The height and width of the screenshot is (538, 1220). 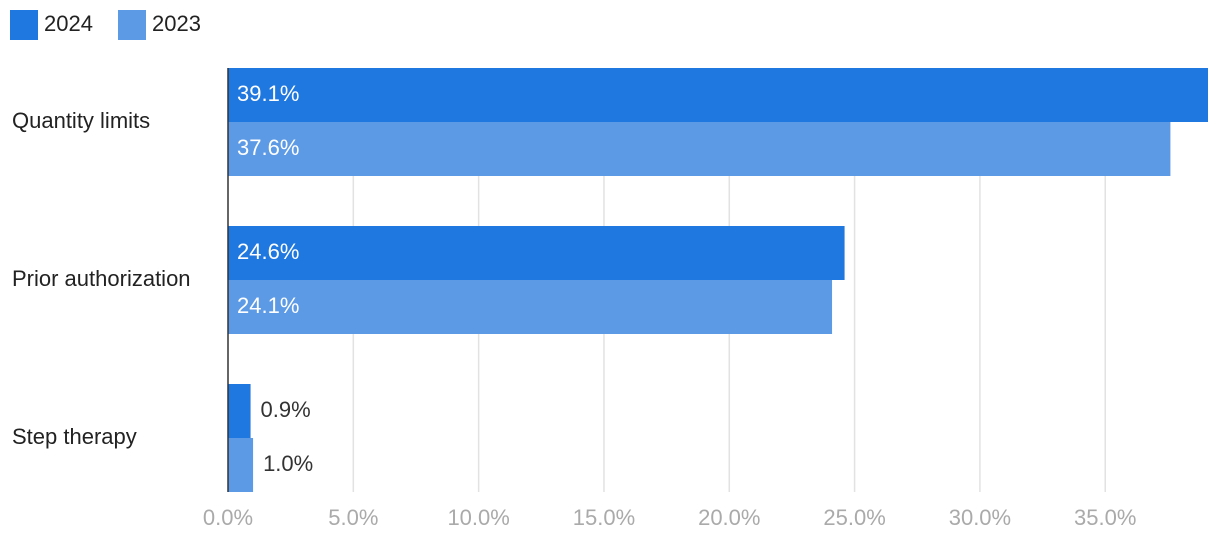 I want to click on x-tick-label: 20.0%, so click(x=729, y=517).